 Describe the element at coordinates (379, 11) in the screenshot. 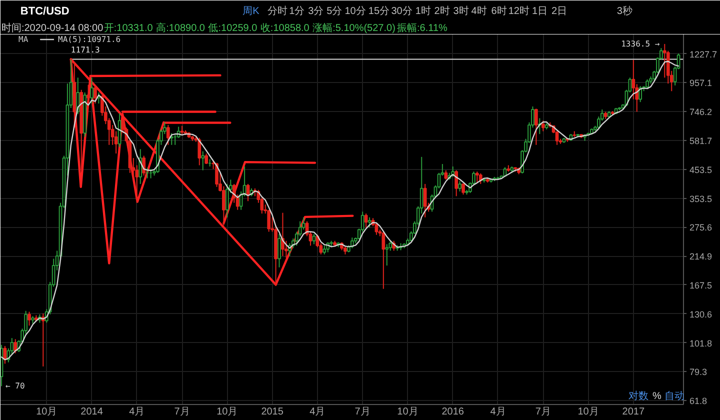

I see `text: 15分` at that location.